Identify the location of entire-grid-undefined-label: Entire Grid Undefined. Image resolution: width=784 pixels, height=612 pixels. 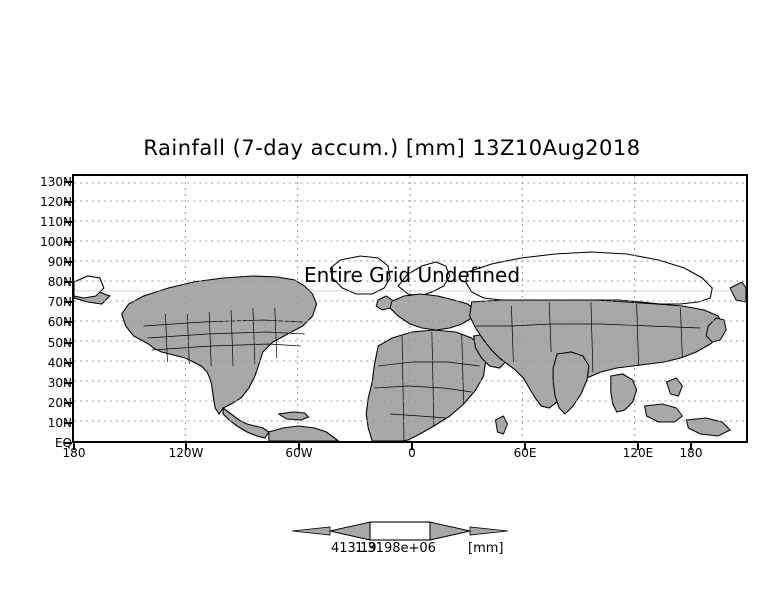
(412, 275).